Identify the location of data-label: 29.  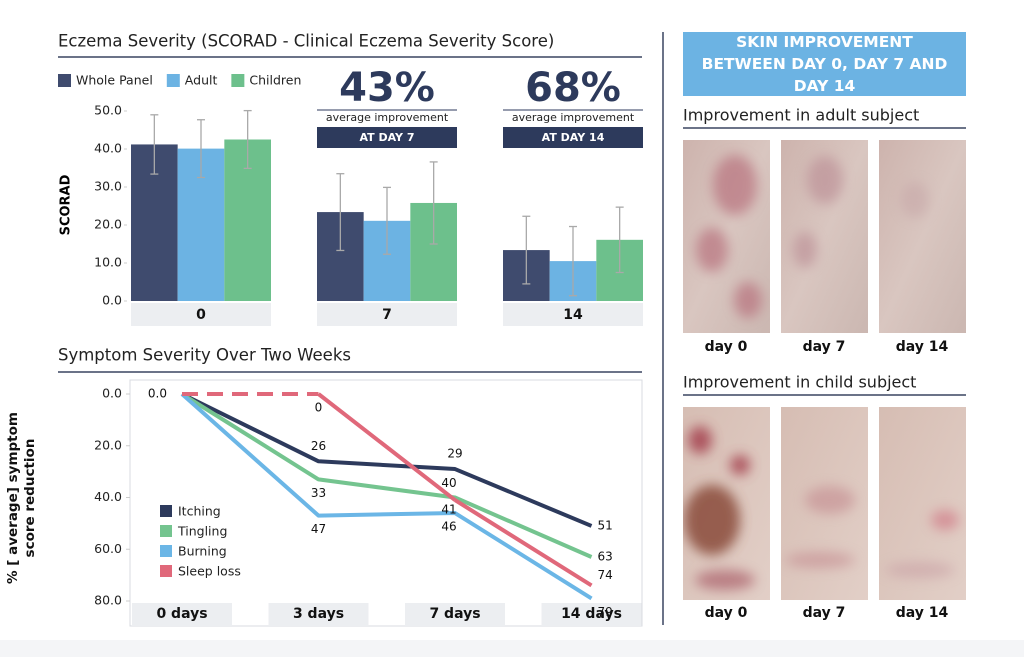
(454, 454).